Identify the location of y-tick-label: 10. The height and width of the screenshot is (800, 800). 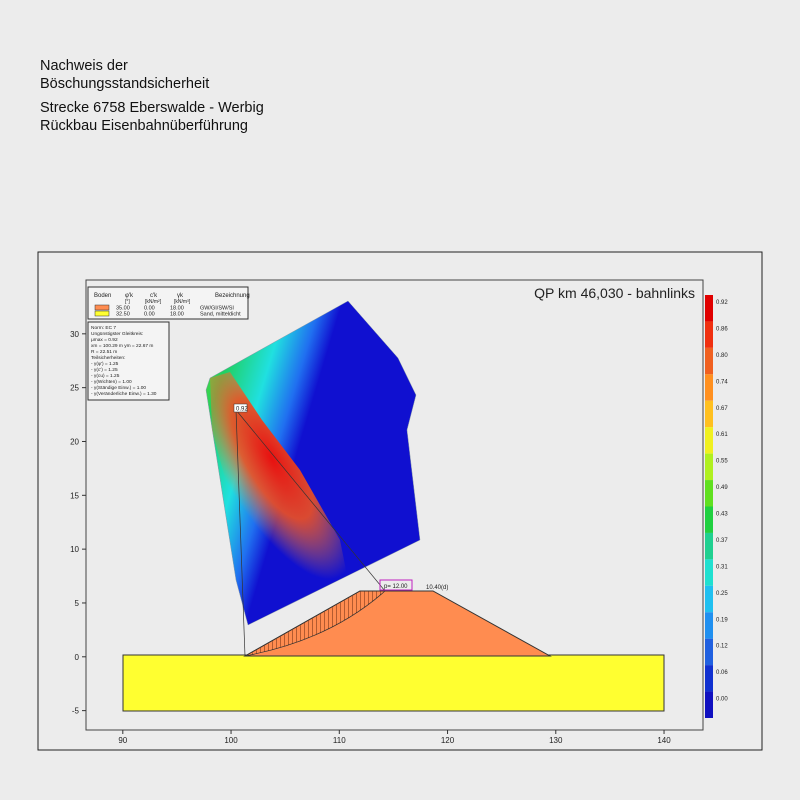
(74, 549).